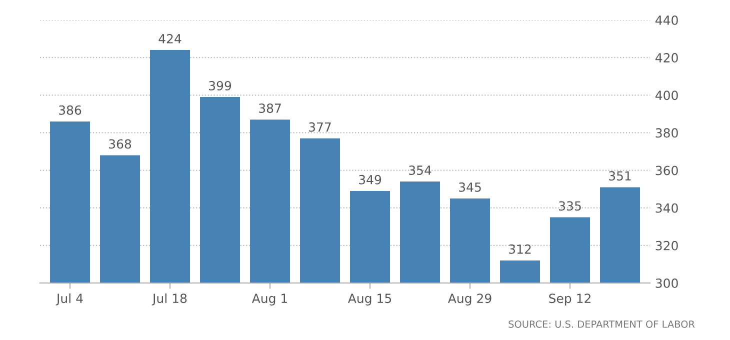 The height and width of the screenshot is (340, 730). I want to click on x-tick-label: Jul 18, so click(169, 299).